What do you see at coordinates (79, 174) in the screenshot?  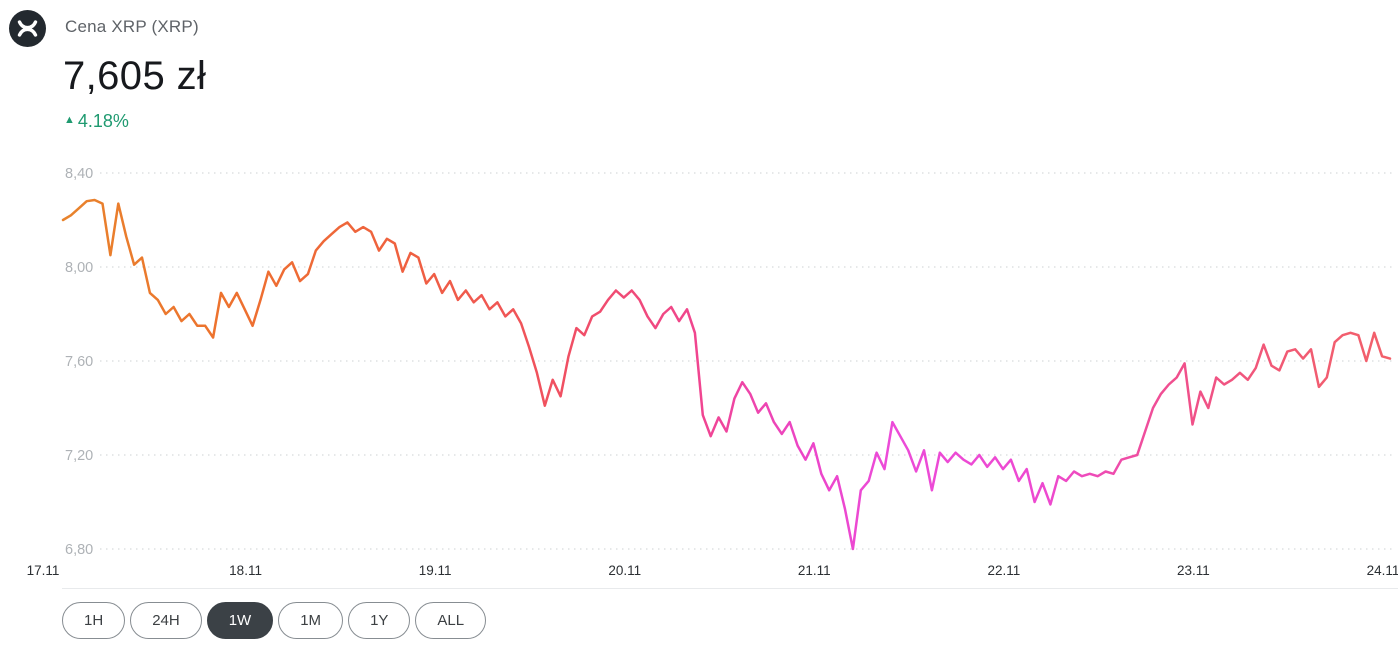 I see `y-axis-label: 8,40` at bounding box center [79, 174].